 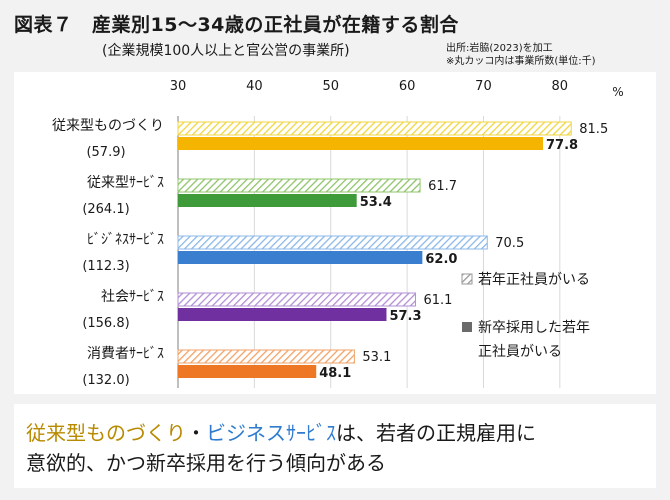 I want to click on category-label: ﾋﾞｼﾞﾈｽｻｰﾋﾞｽ, so click(x=125, y=240).